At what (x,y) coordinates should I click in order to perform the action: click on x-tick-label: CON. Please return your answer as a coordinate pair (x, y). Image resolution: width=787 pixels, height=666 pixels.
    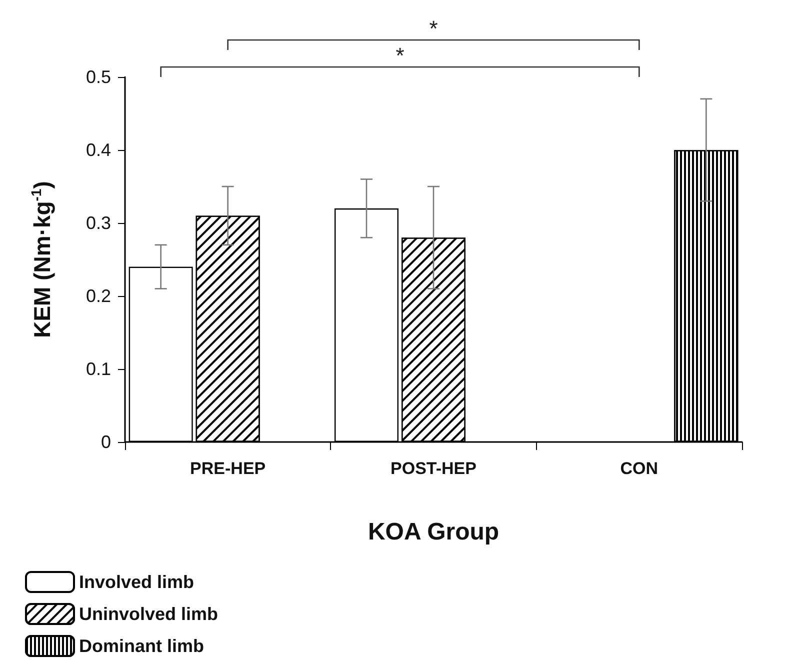
    Looking at the image, I should click on (639, 468).